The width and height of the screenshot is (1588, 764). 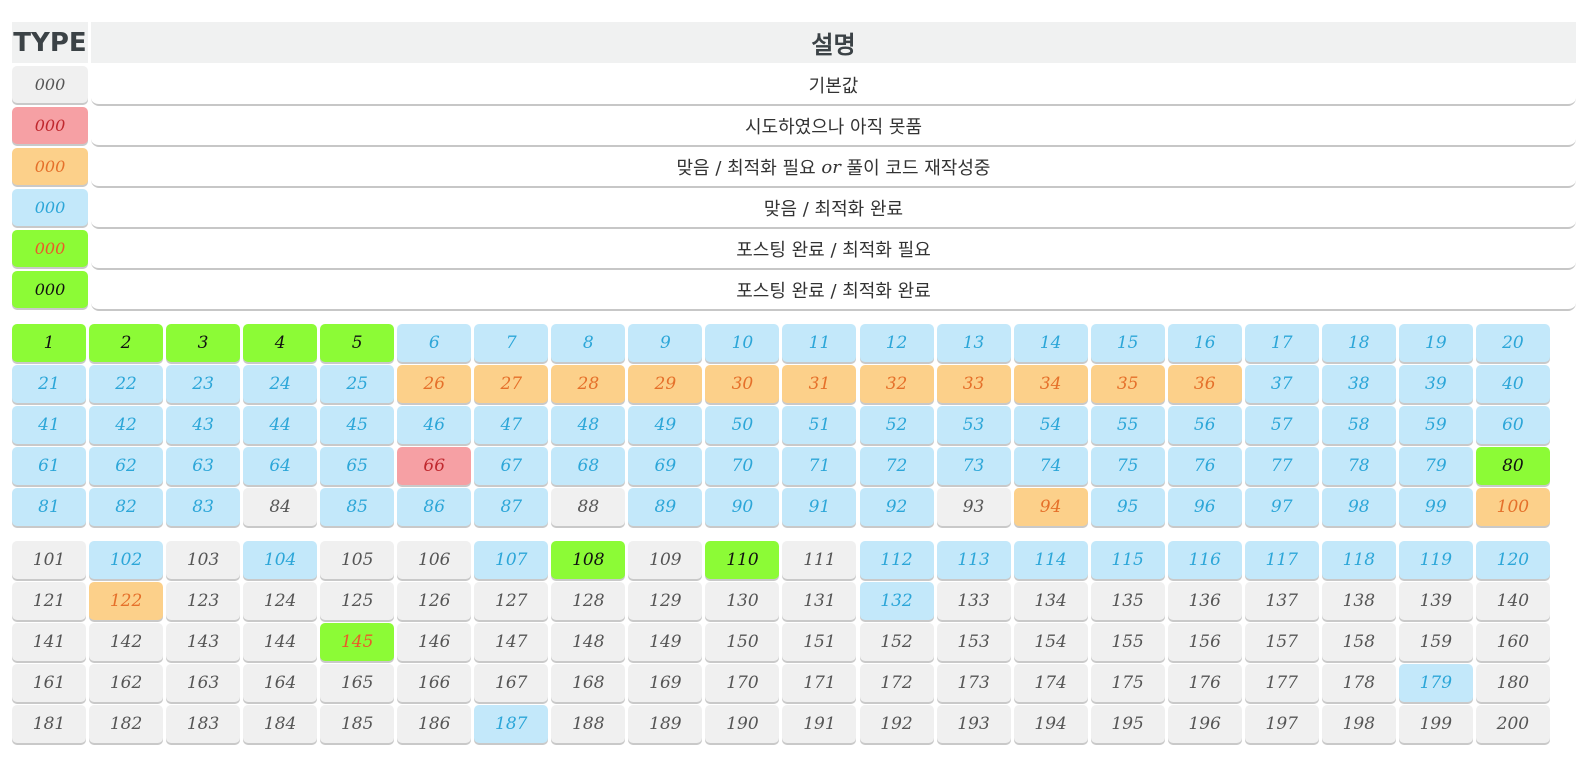 What do you see at coordinates (1127, 384) in the screenshot?
I see `problem-cell: 35` at bounding box center [1127, 384].